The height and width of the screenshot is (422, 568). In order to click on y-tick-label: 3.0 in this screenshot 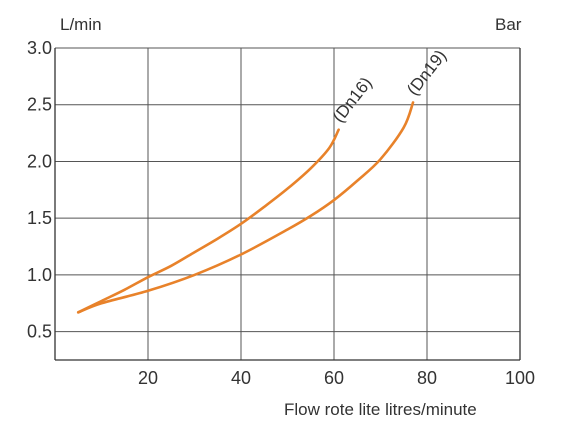, I will do `click(39, 48)`.